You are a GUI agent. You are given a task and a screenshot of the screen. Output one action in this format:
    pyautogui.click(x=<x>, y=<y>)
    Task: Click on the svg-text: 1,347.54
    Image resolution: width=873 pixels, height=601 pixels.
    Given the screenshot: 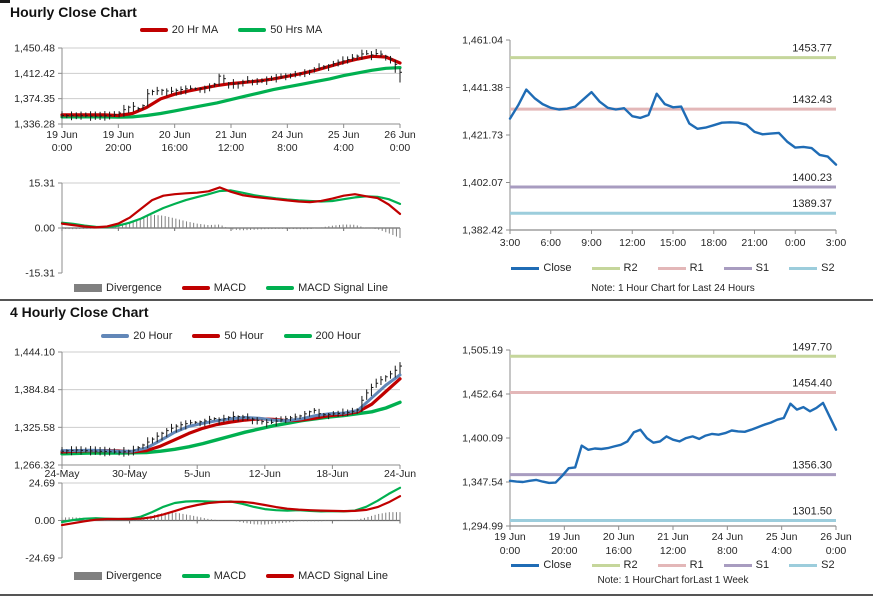 What is the action you would take?
    pyautogui.click(x=482, y=483)
    